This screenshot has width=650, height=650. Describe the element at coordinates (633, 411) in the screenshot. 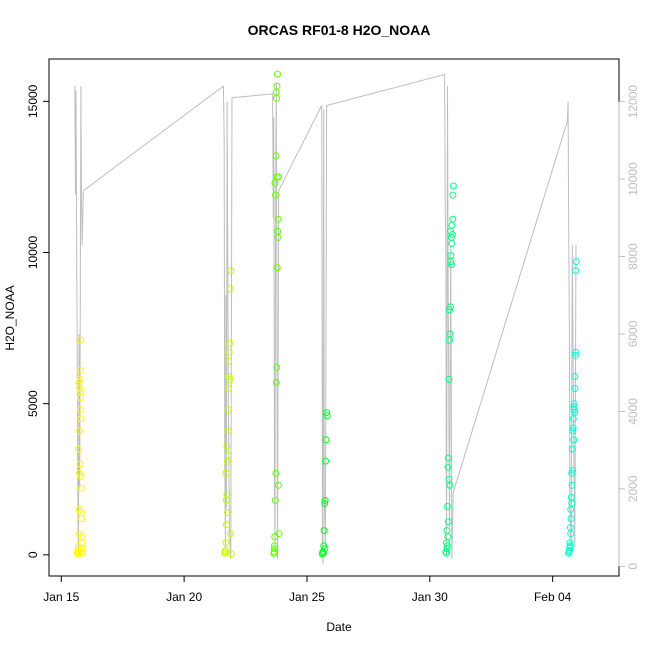

I see `y-right-tick-label: 4000` at that location.